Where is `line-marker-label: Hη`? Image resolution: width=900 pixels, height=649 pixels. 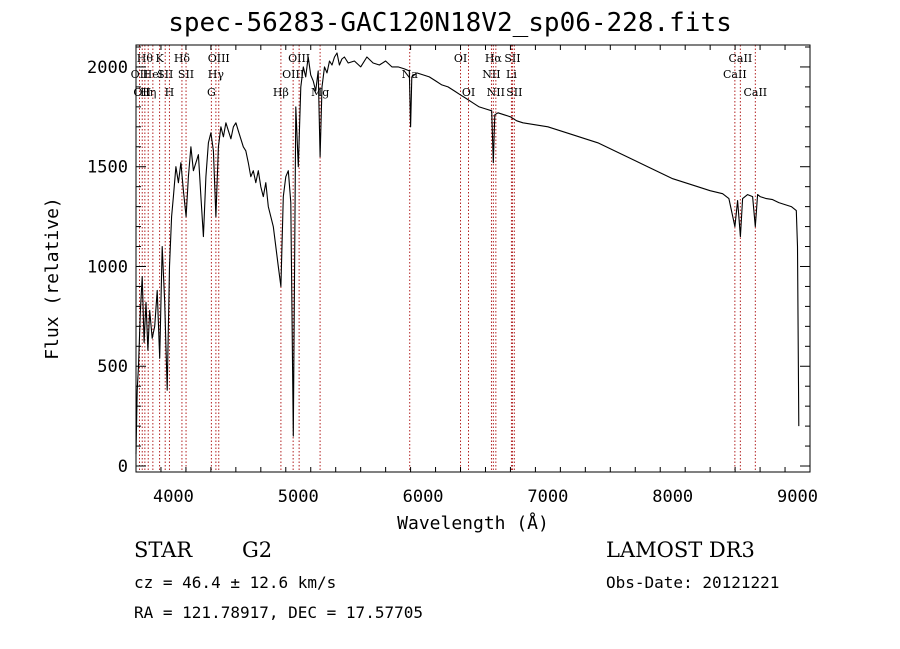
line-marker-label: Hη is located at coordinates (148, 92).